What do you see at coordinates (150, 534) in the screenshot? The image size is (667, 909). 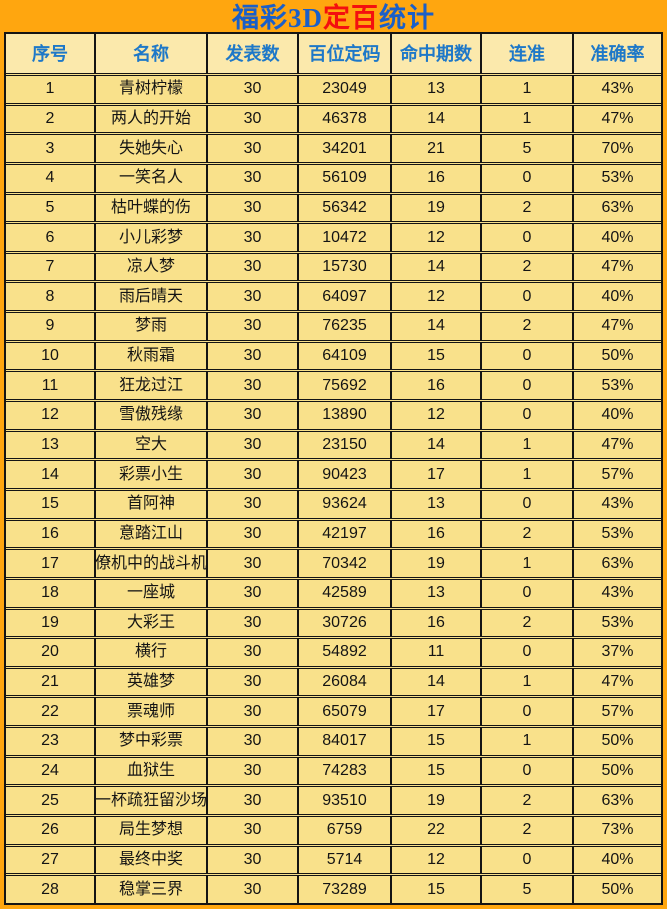 I see `cell-name: 意踏江山` at bounding box center [150, 534].